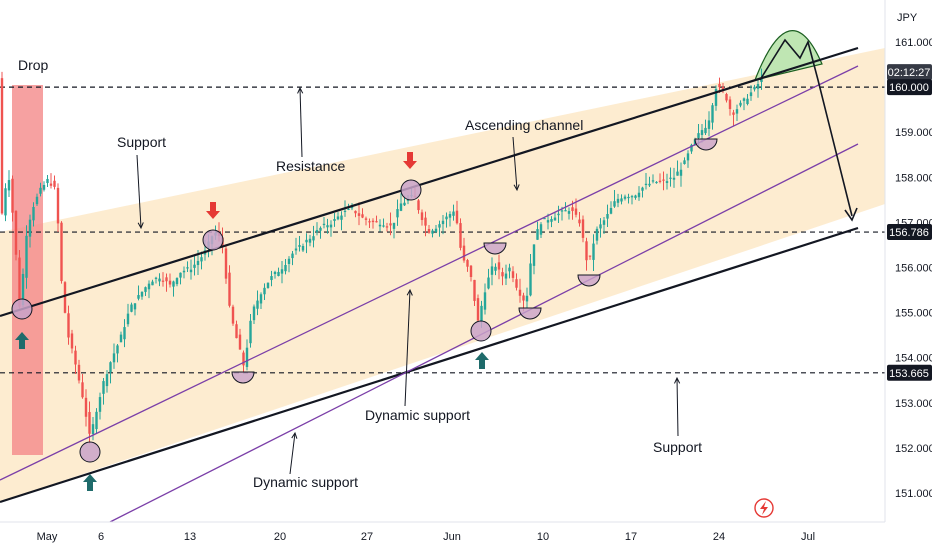 The image size is (932, 550). What do you see at coordinates (719, 537) in the screenshot?
I see `x-tick-label: 24` at bounding box center [719, 537].